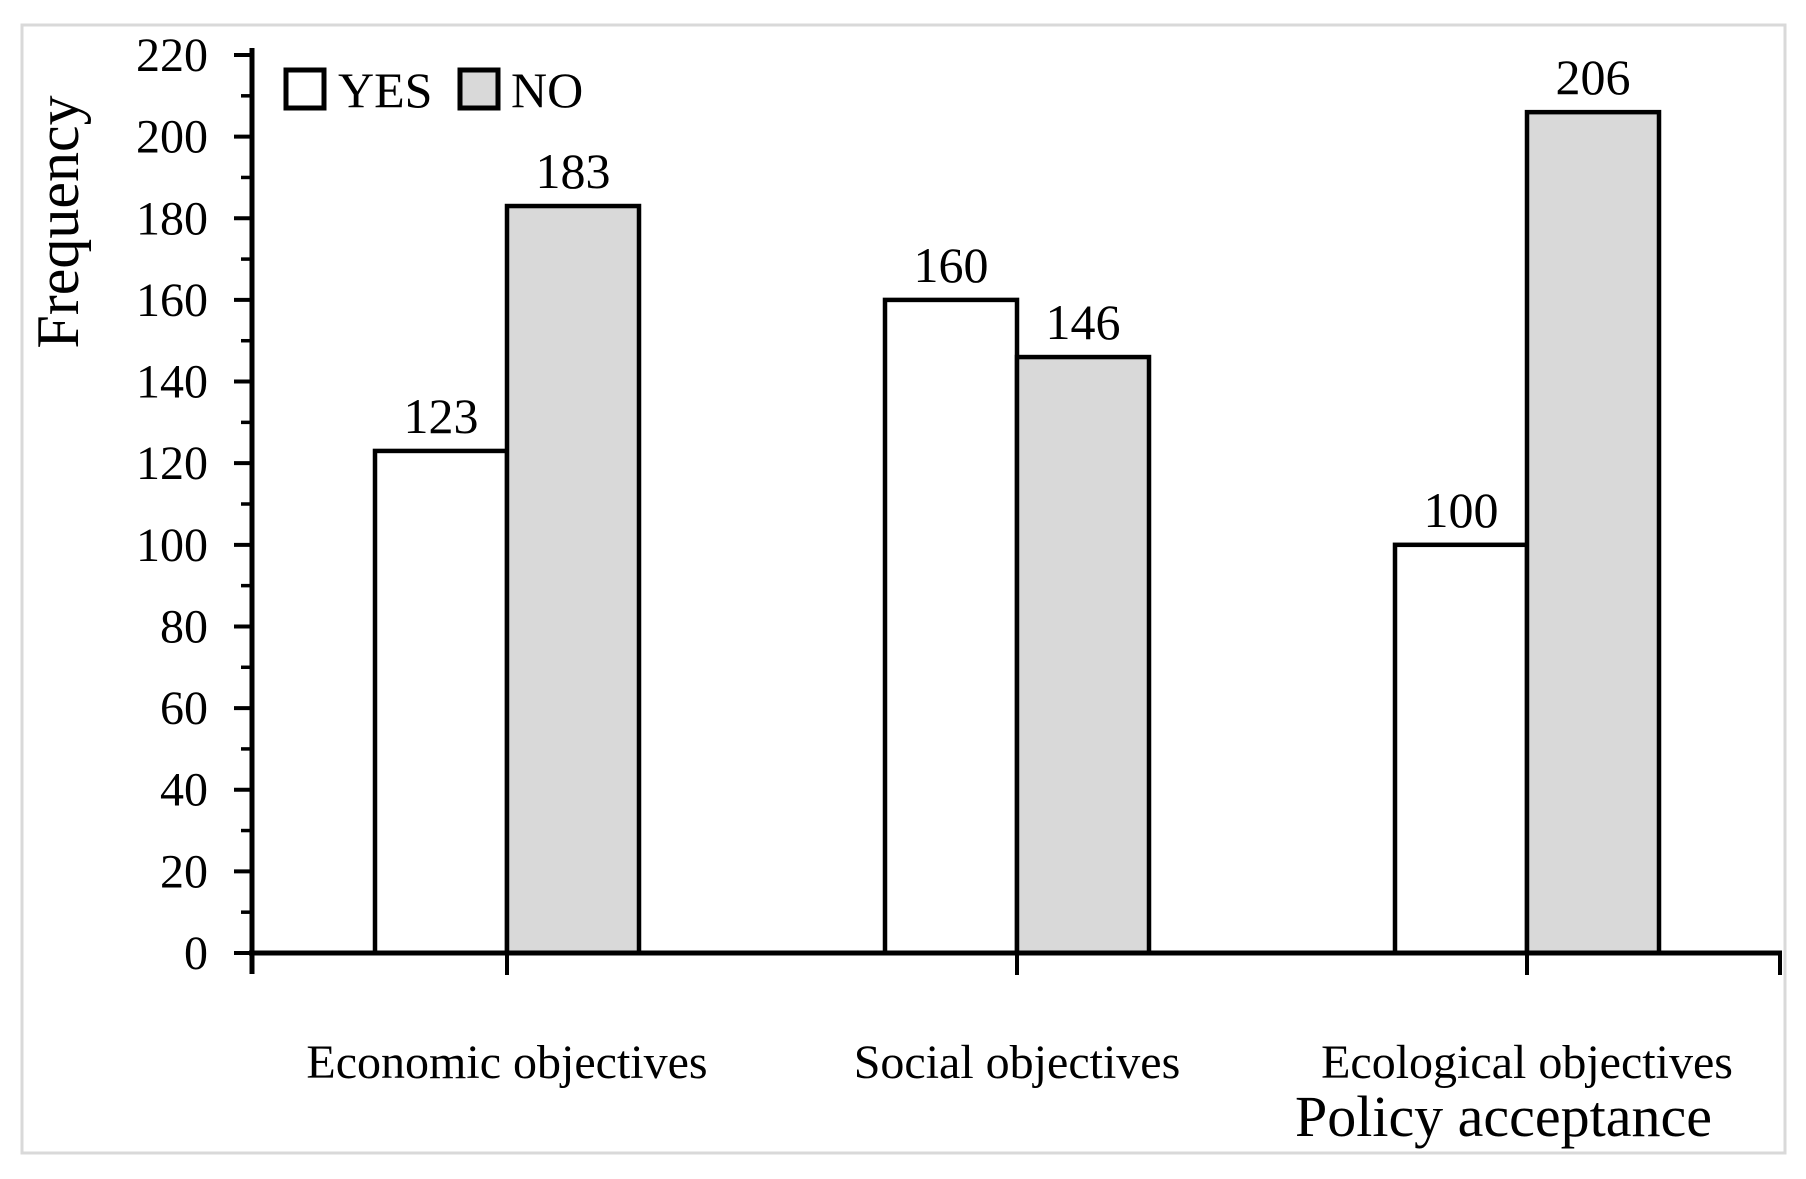 This screenshot has height=1179, width=1806. Describe the element at coordinates (1017, 1062) in the screenshot. I see `category-label-social-objectives: Social objectives` at that location.